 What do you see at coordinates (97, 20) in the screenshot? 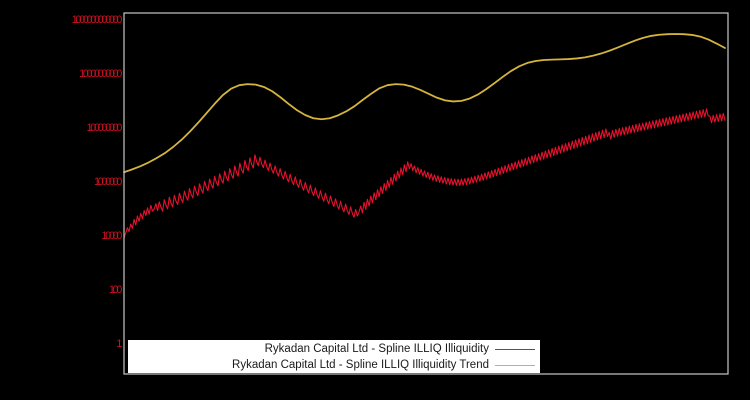
I see `y-axis-tick-label: 1000000000000` at bounding box center [97, 20].